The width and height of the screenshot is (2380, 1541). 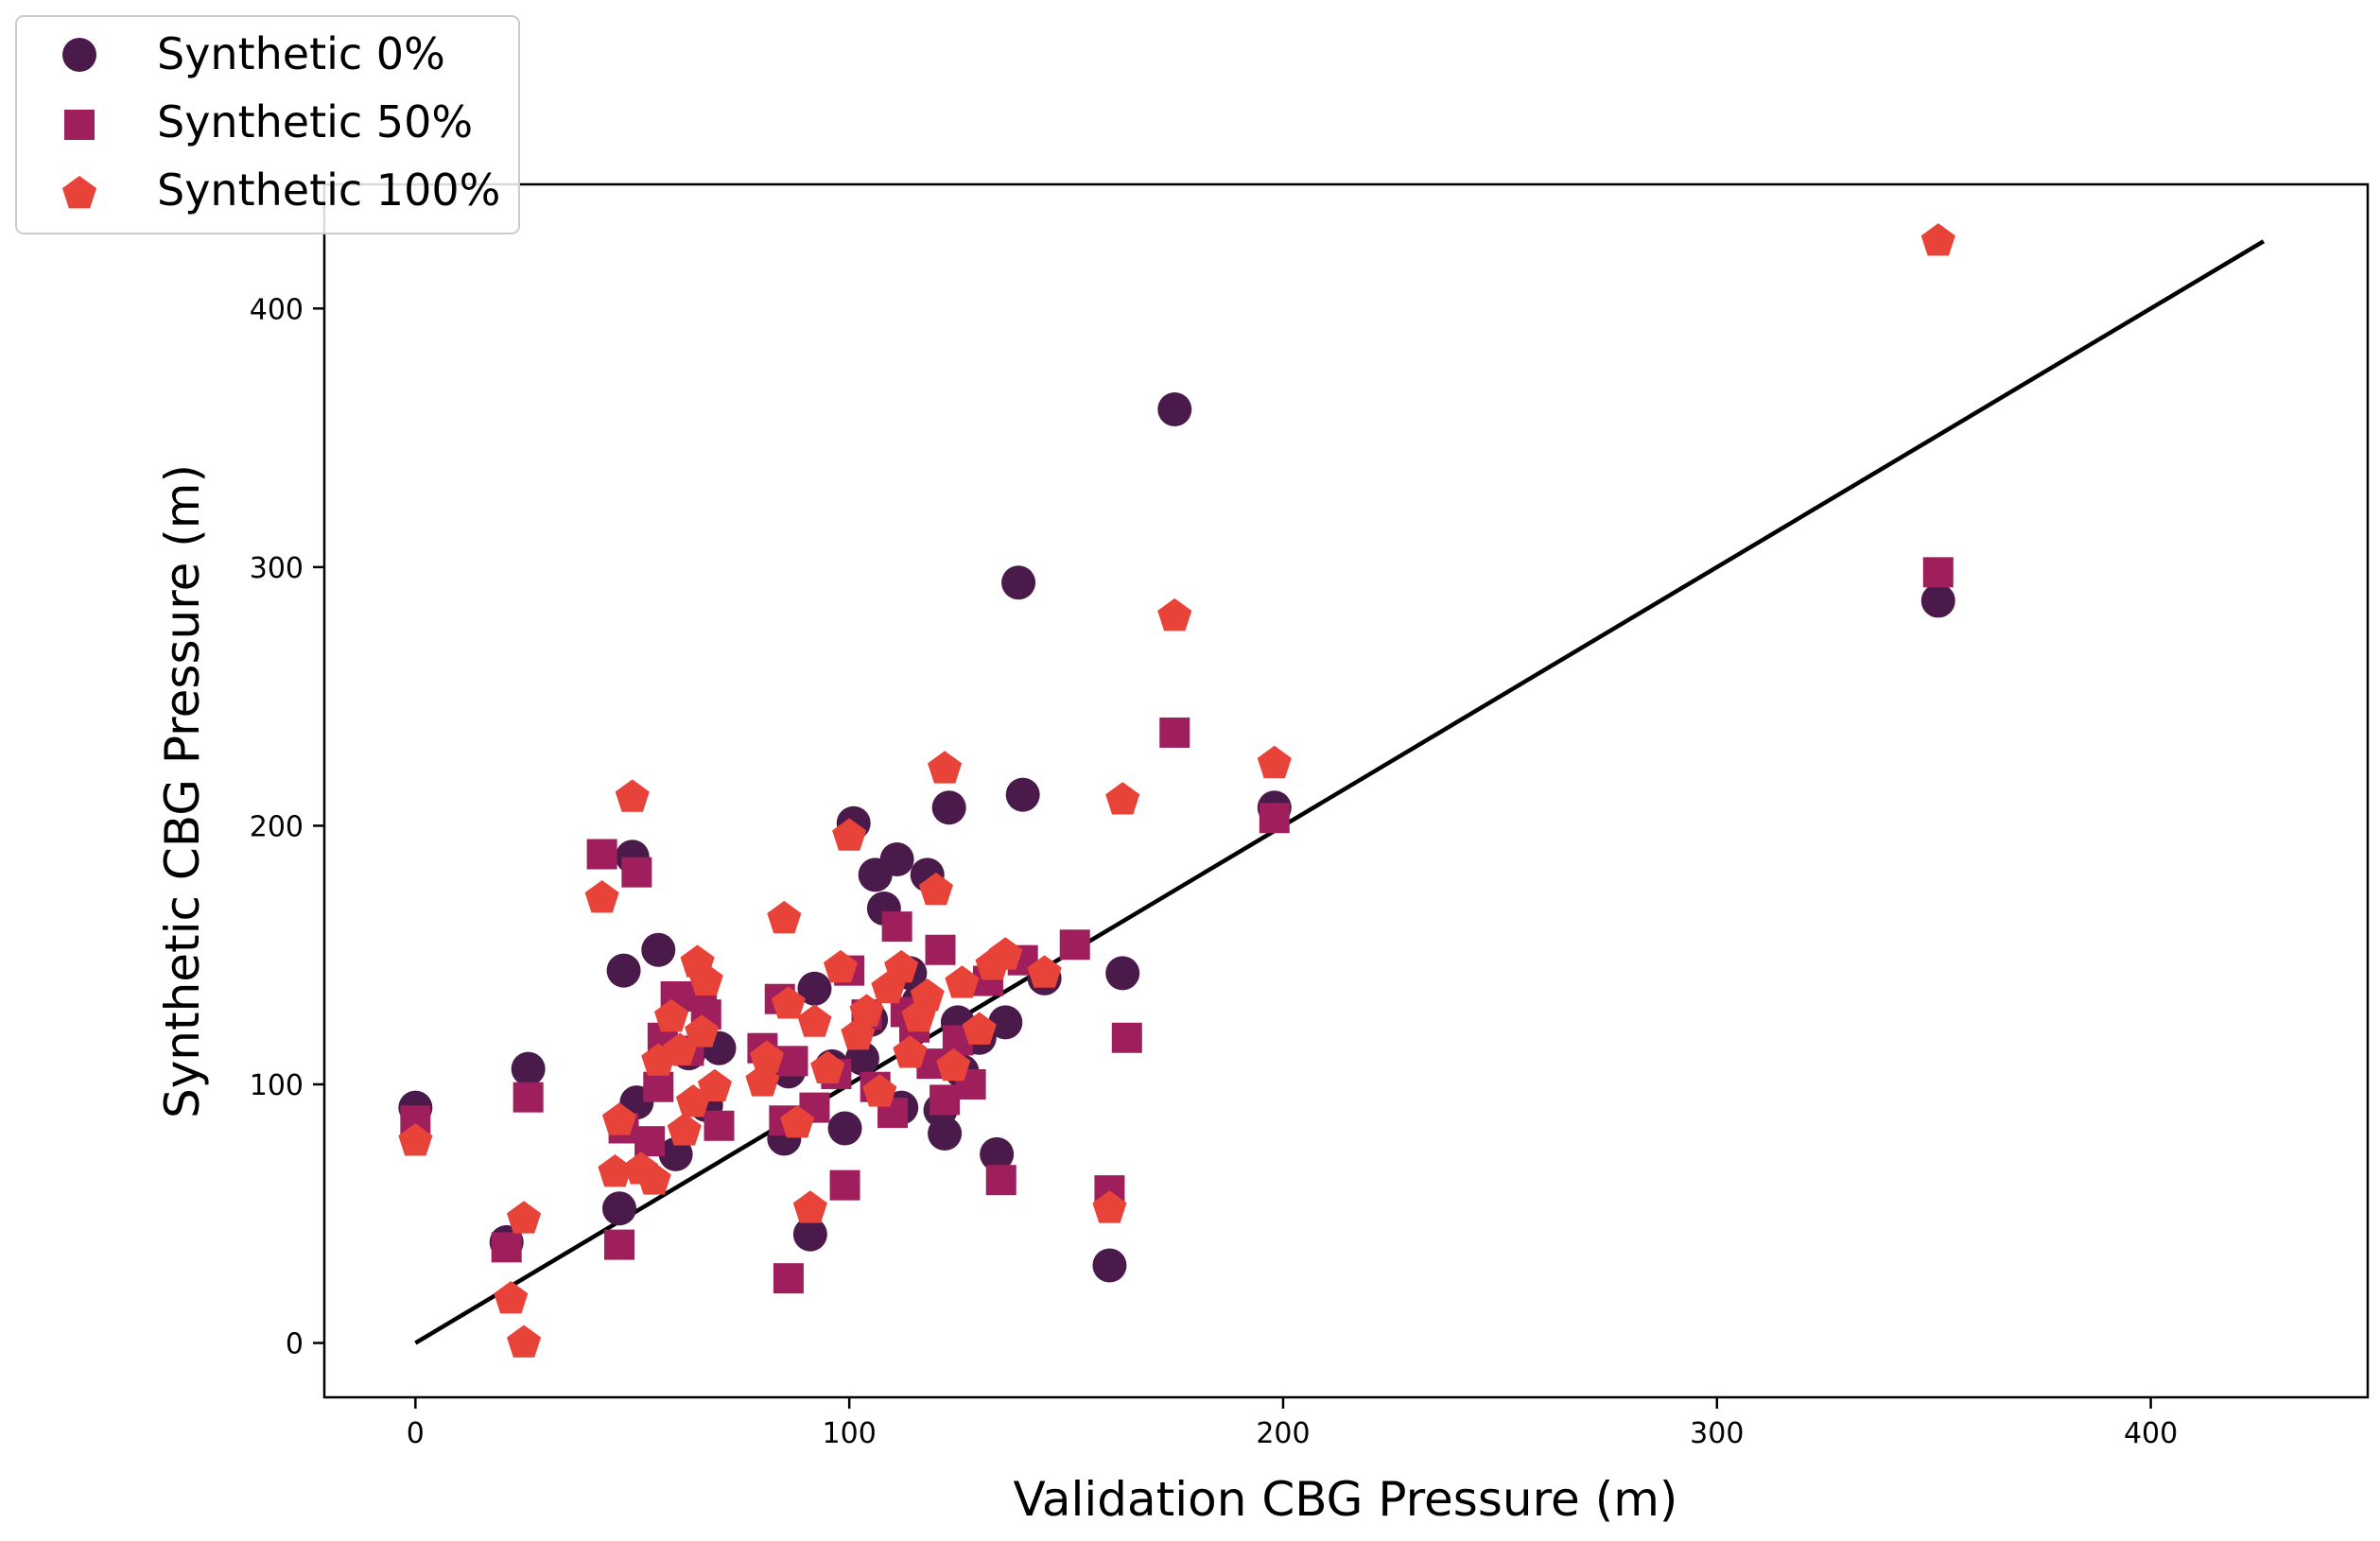 I want to click on legend-label-synthetic-50: Synthetic 50%, so click(x=315, y=121).